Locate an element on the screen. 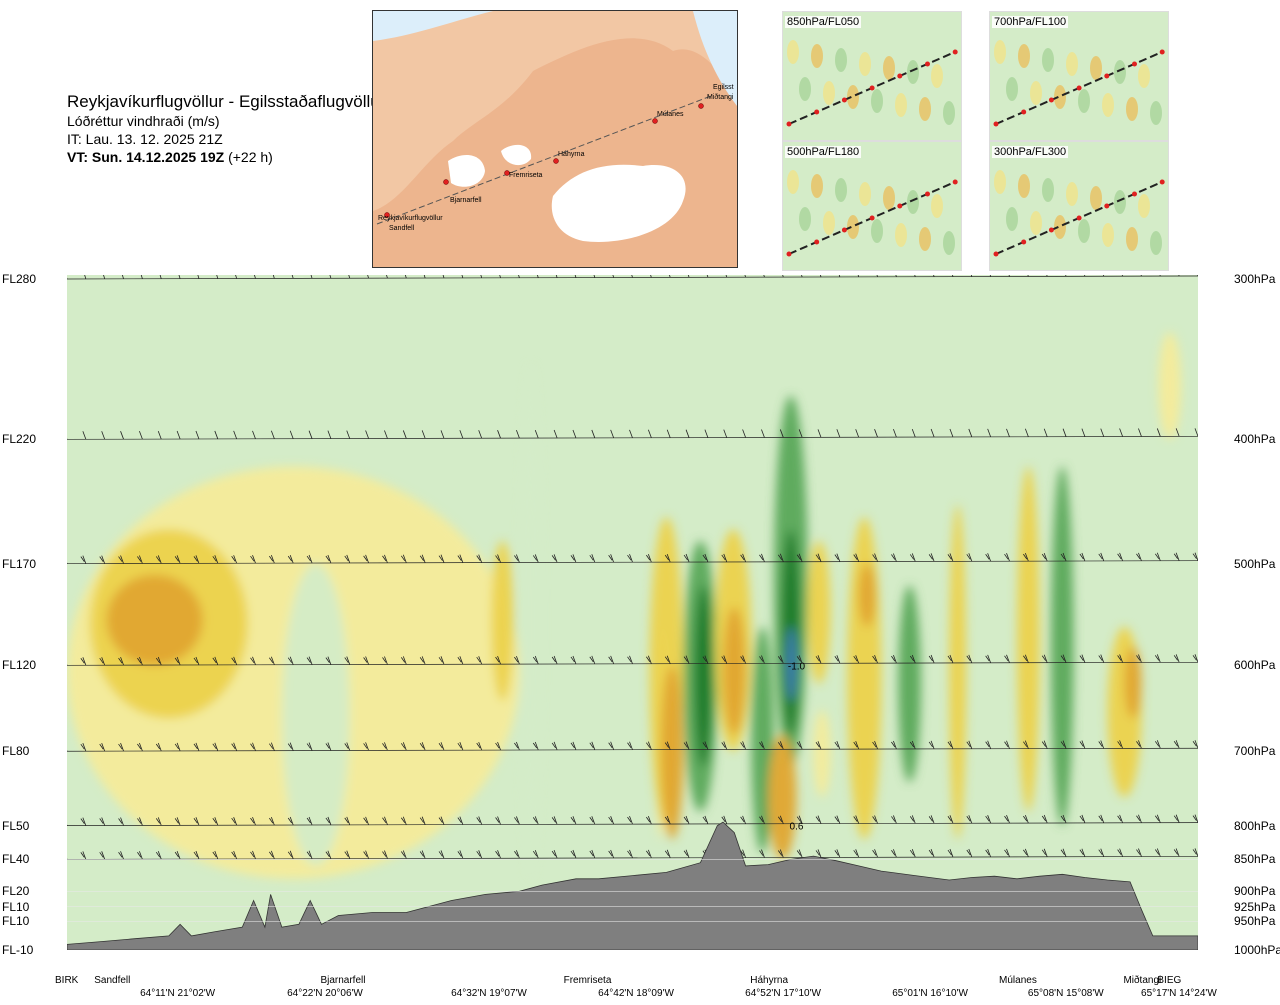 Image resolution: width=1280 pixels, height=1005 pixels. flight-level-label: FL220 is located at coordinates (19, 439).